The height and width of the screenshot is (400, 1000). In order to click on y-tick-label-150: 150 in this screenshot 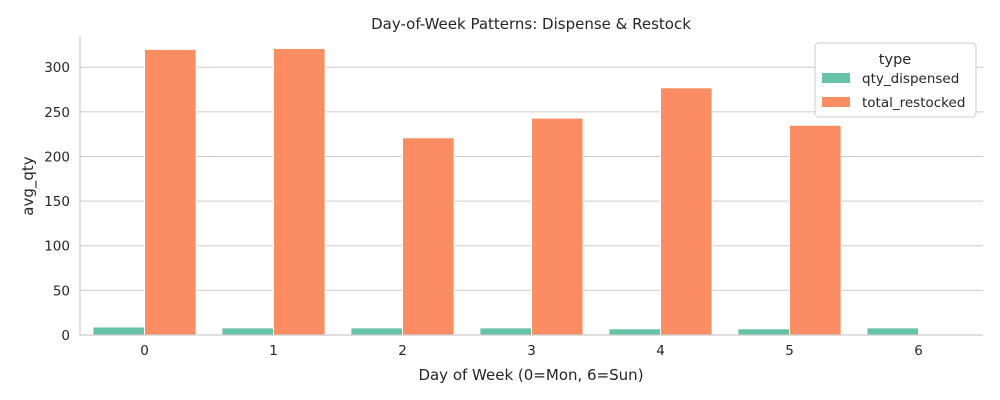, I will do `click(57, 202)`.